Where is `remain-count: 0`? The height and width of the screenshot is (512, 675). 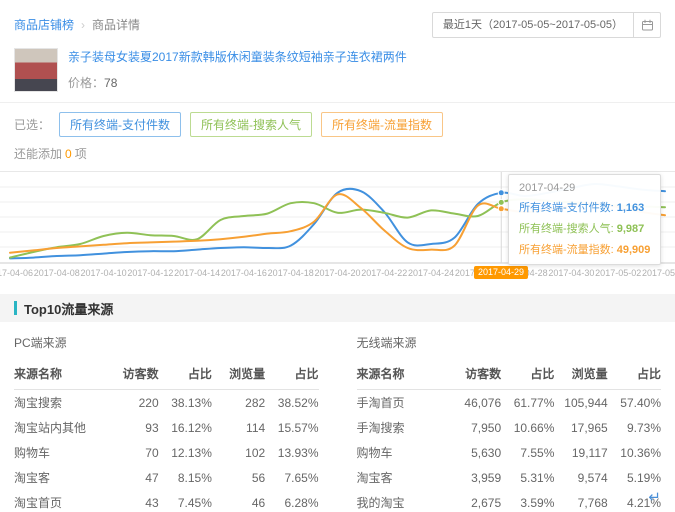 remain-count: 0 is located at coordinates (68, 154).